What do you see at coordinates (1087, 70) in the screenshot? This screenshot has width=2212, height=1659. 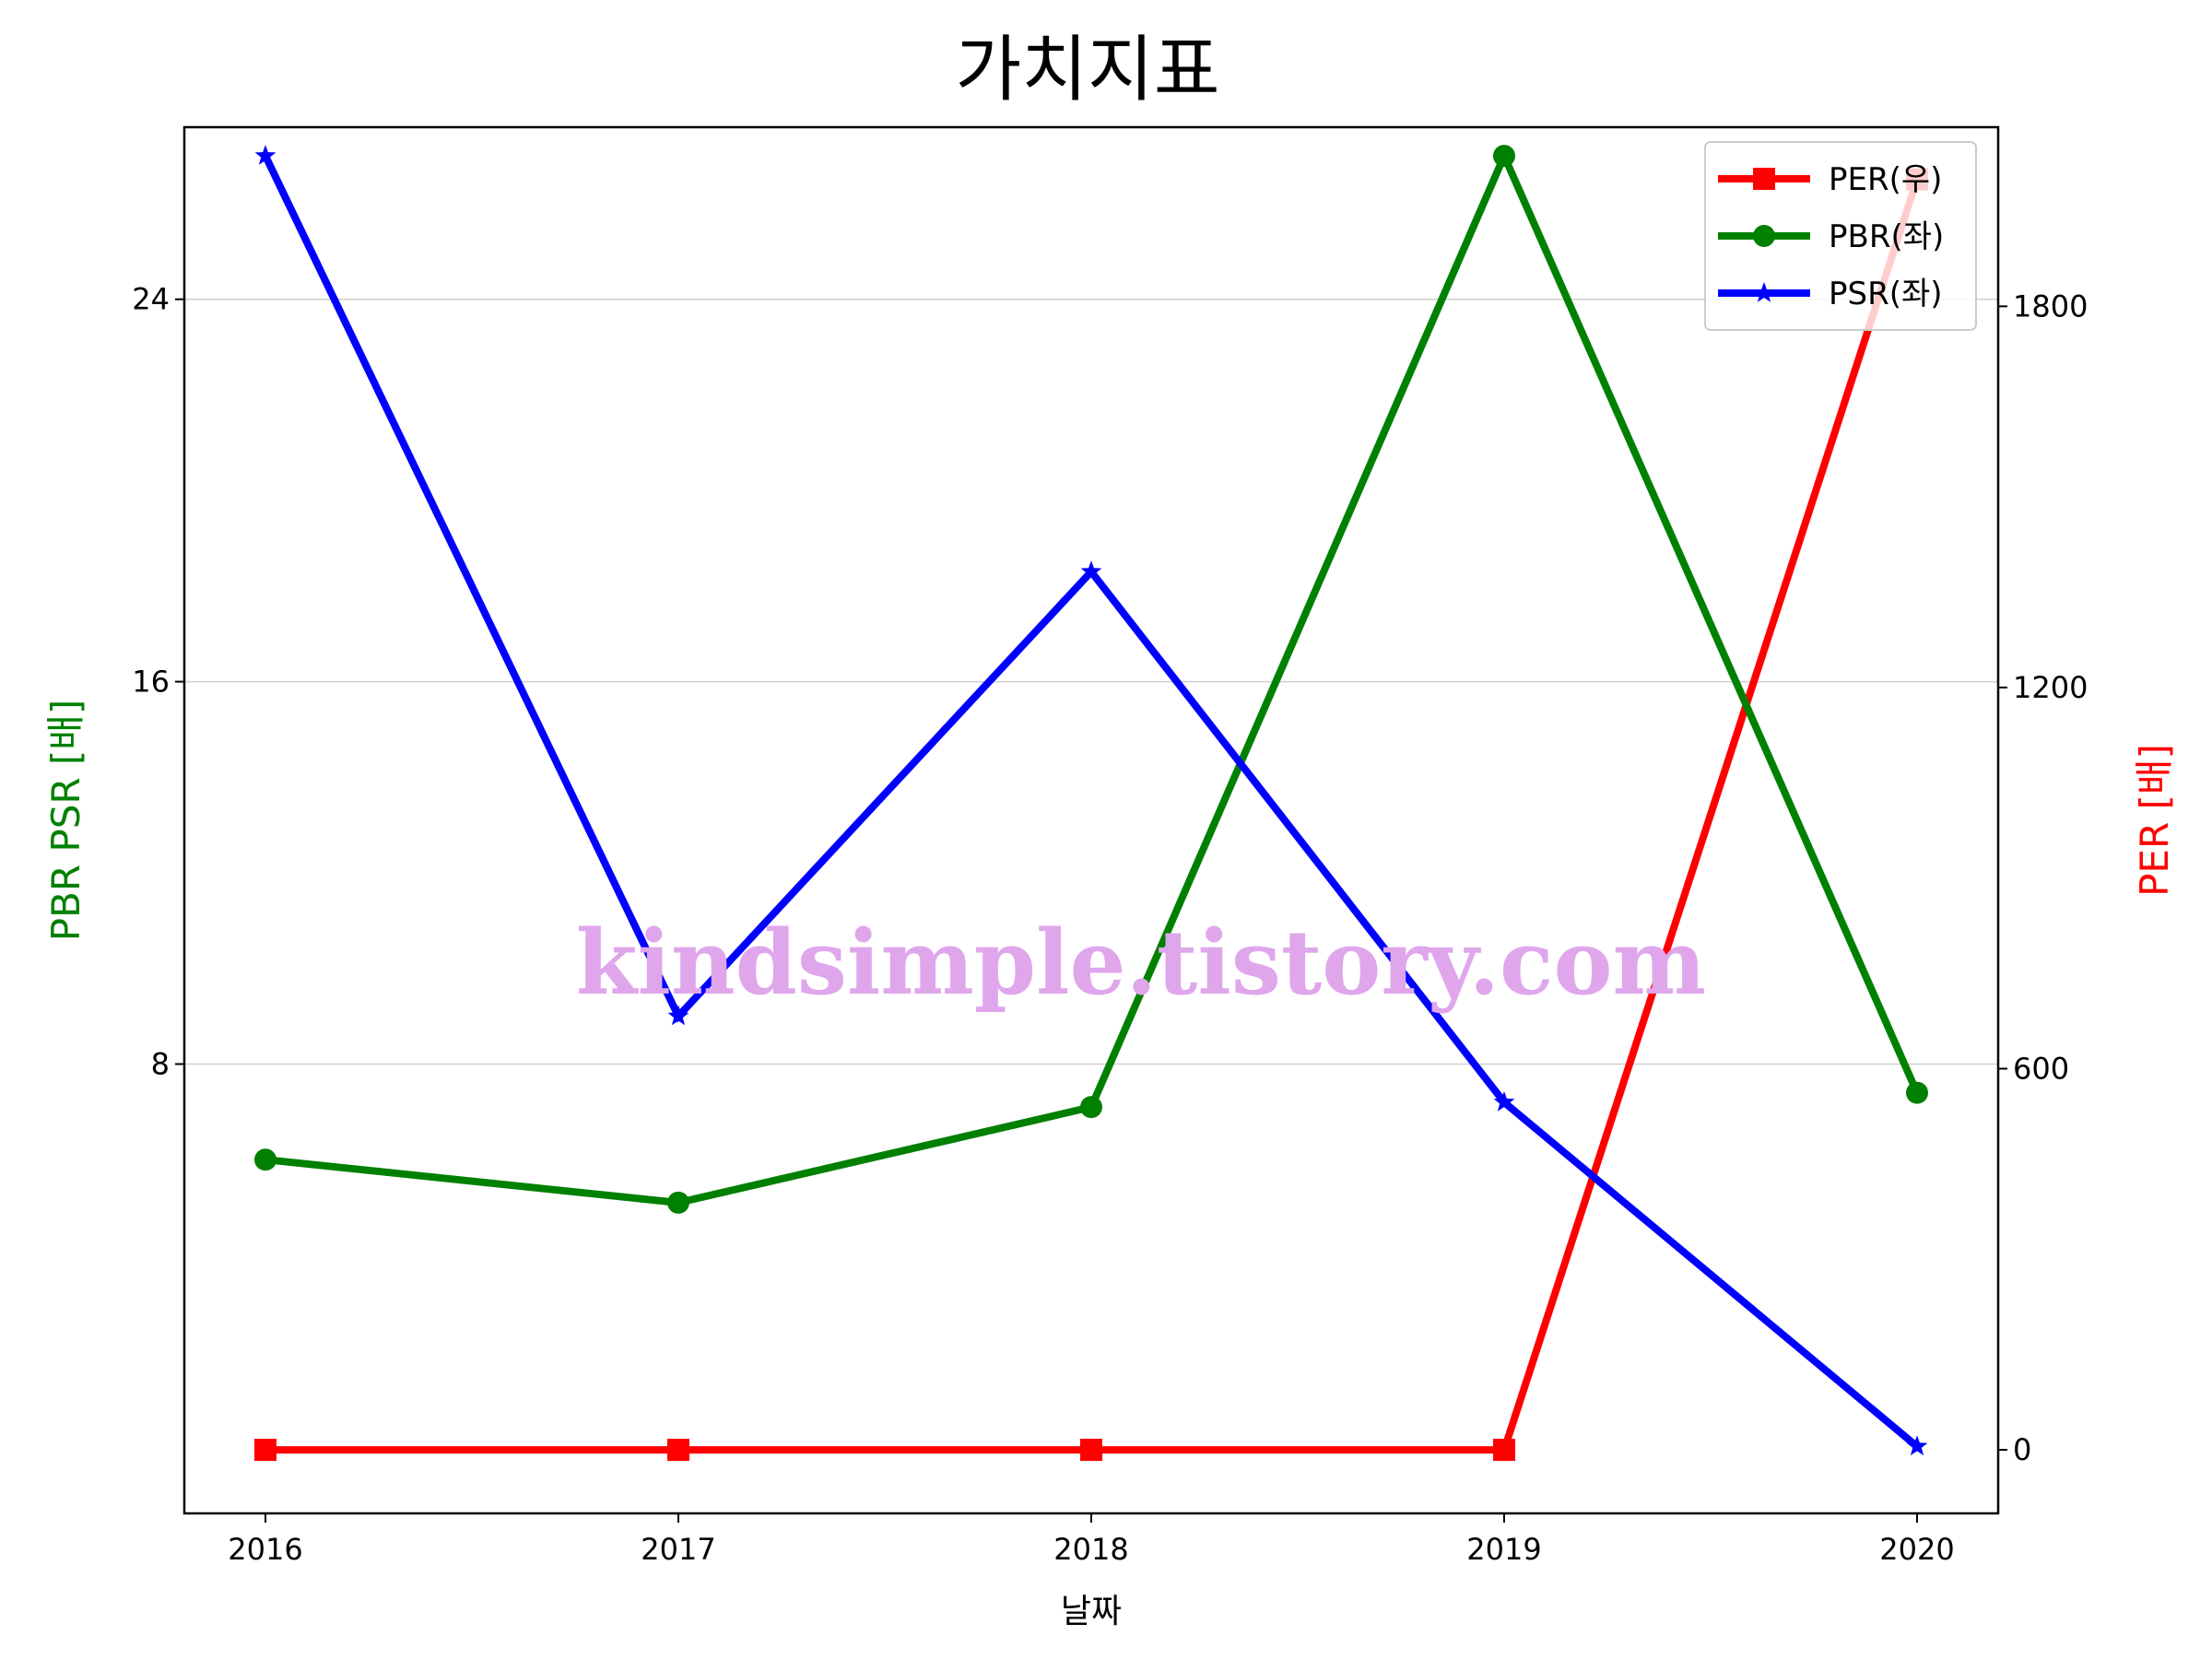 I see `chart-title: 가치지표` at bounding box center [1087, 70].